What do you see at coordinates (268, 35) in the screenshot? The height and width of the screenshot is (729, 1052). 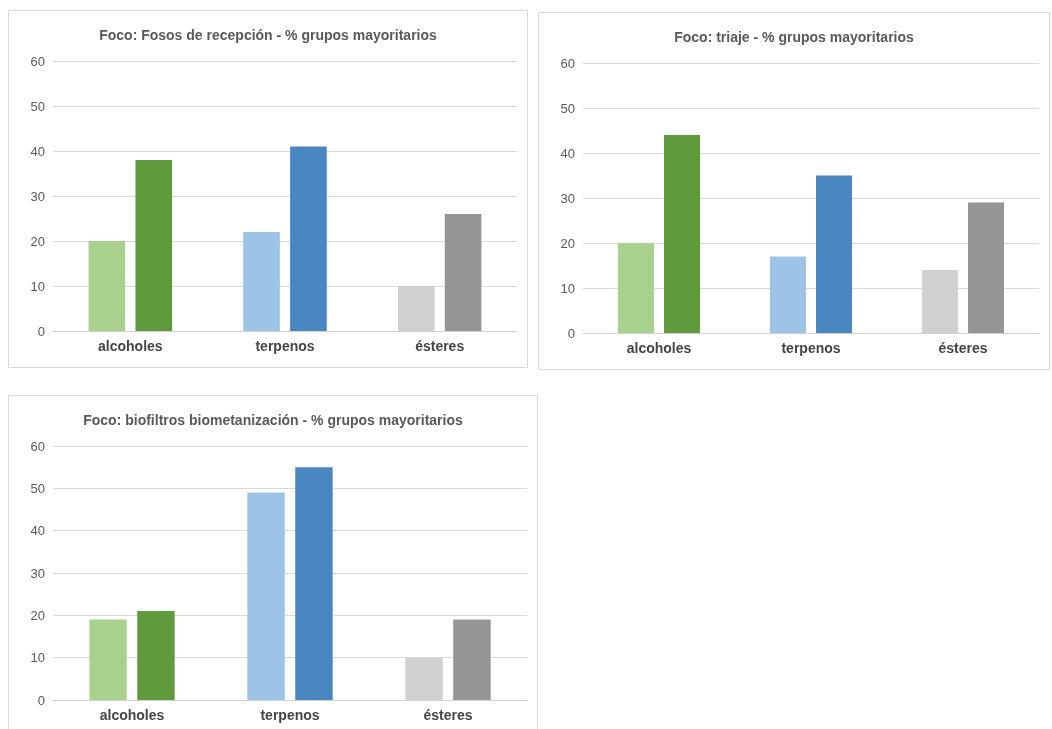 I see `chart-title: Foco: Fosos de recepción - % grupos mayoritarios` at bounding box center [268, 35].